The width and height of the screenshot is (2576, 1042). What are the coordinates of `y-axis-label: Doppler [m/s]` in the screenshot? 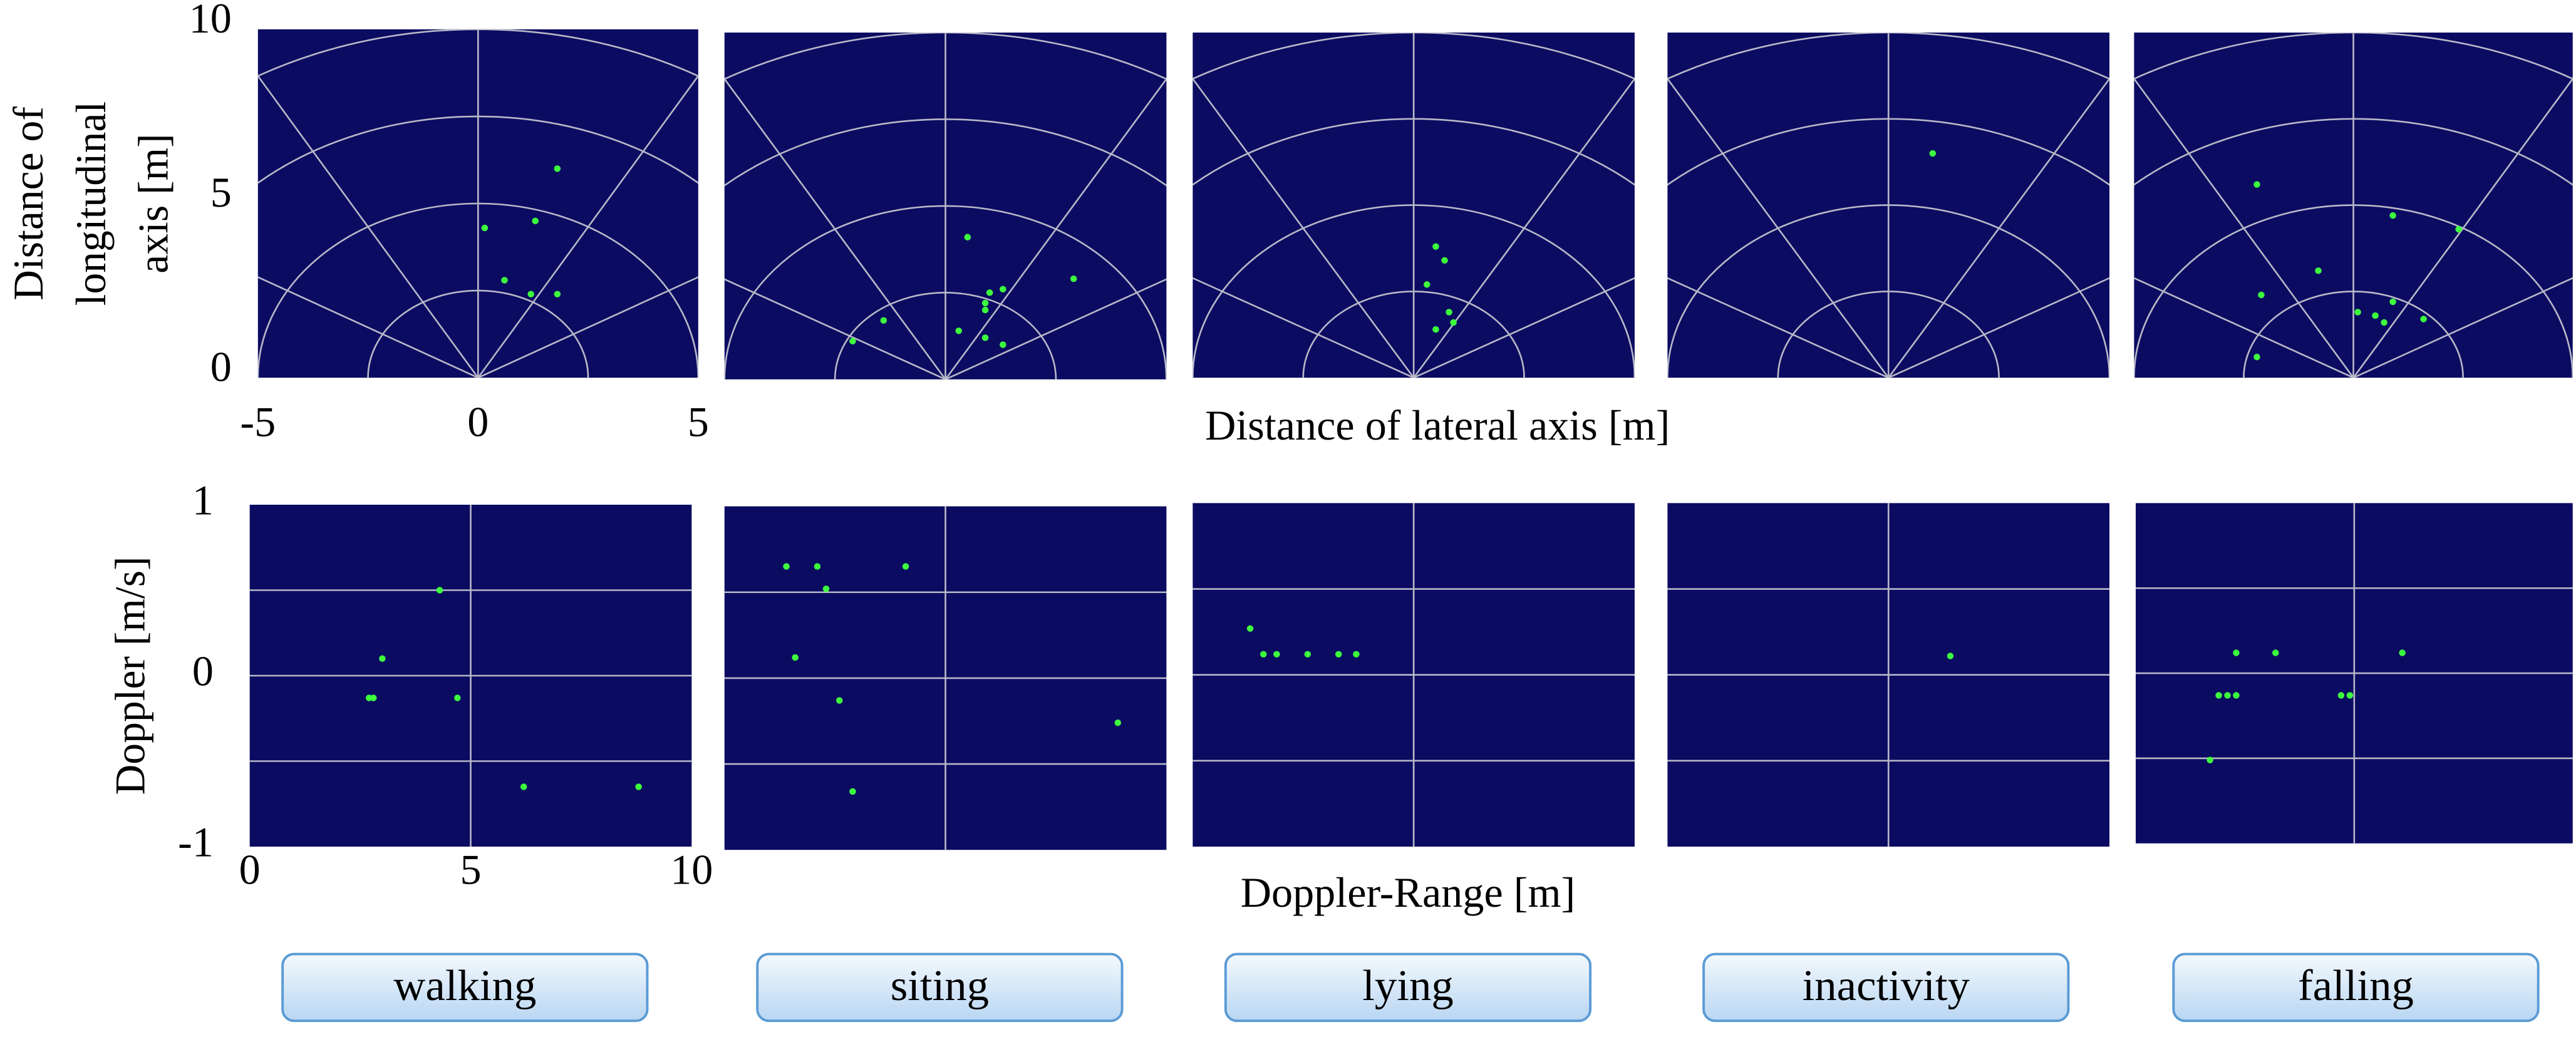 It's located at (129, 675).